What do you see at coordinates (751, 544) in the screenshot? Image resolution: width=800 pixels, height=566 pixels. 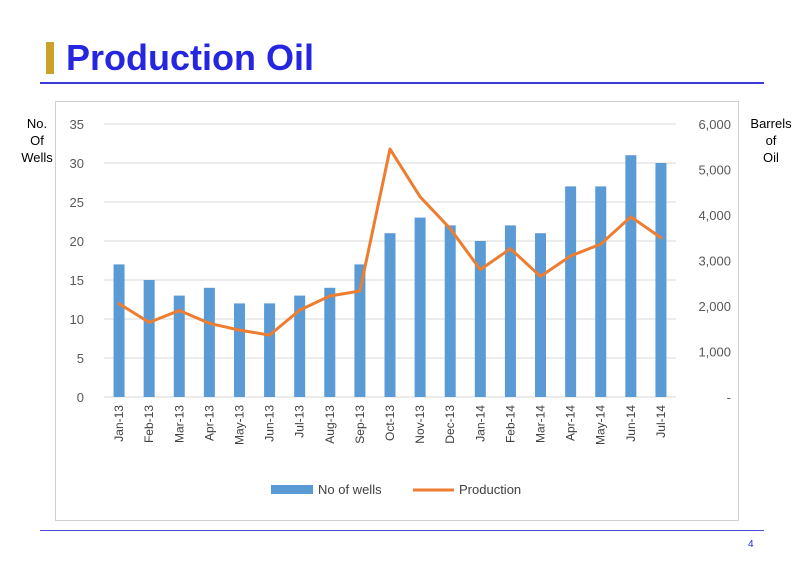 I see `page-number: 4` at bounding box center [751, 544].